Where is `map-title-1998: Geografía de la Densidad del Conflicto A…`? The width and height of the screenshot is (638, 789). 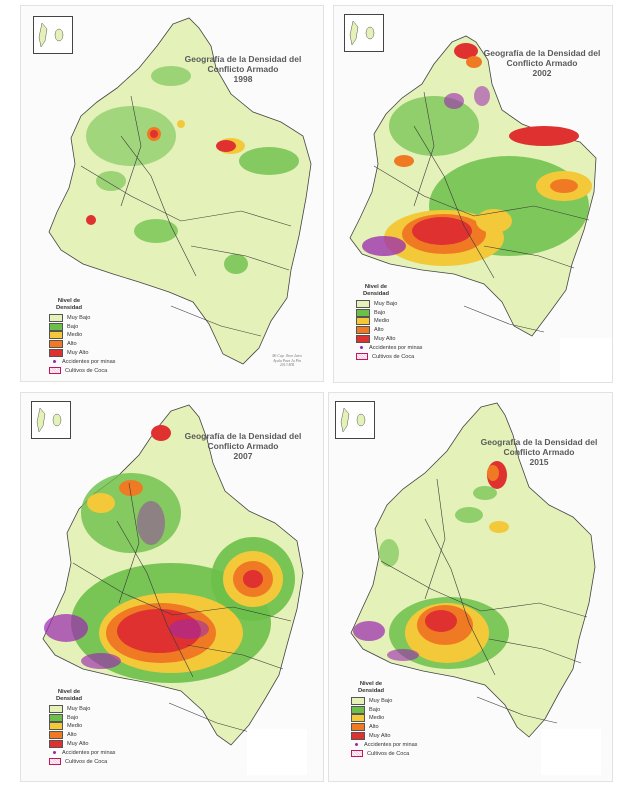 map-title-1998: Geografía de la Densidad del Conflicto A… is located at coordinates (243, 69).